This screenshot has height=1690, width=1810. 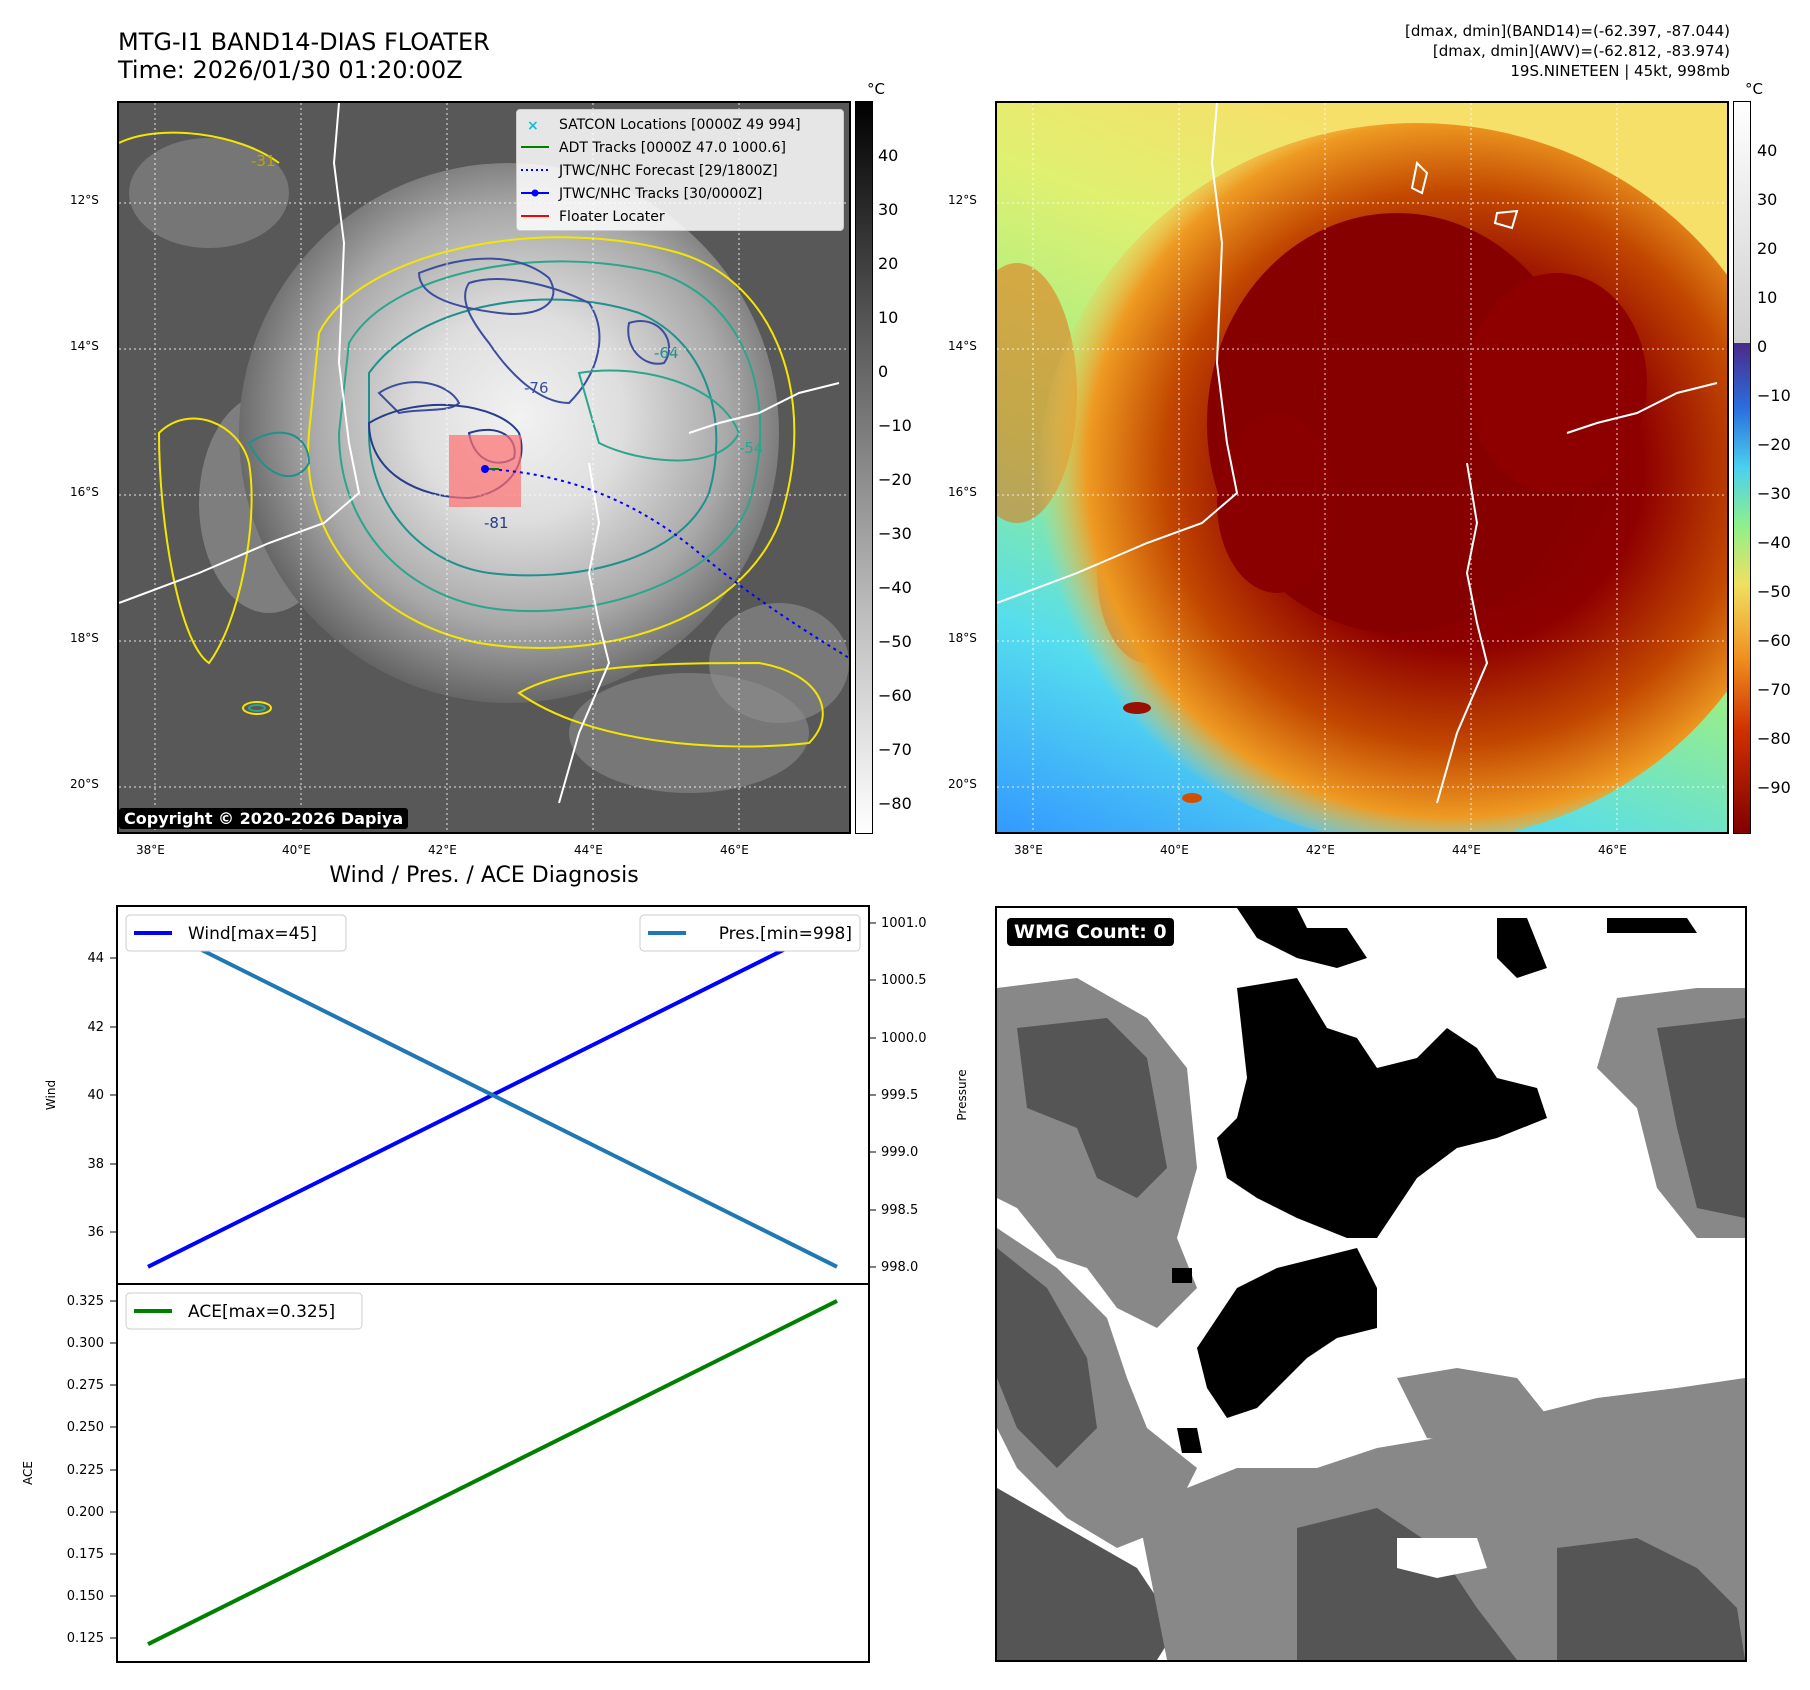 I want to click on cbar-tick: −70, so click(x=895, y=749).